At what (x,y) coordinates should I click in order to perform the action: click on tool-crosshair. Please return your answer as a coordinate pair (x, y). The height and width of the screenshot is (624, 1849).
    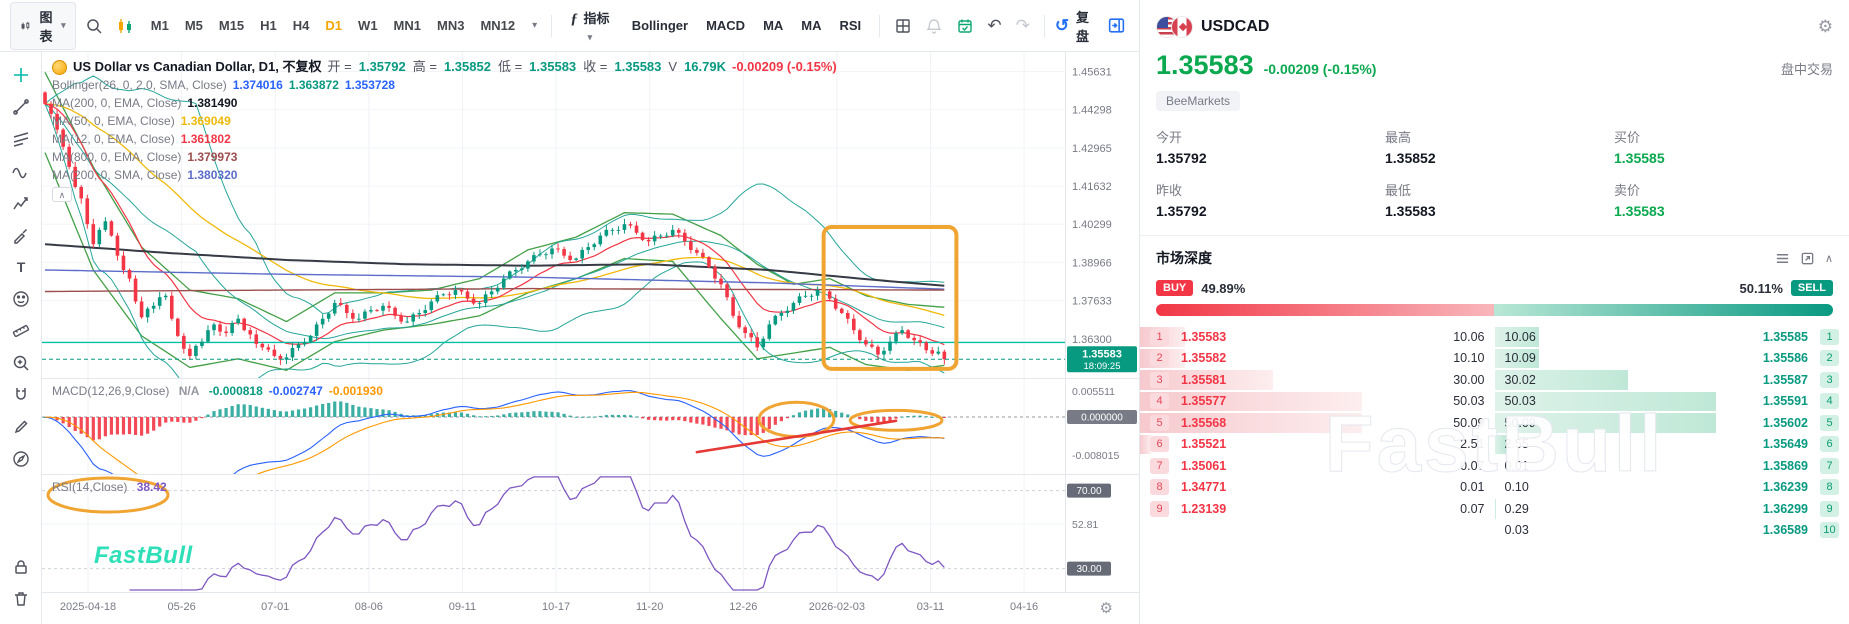
    Looking at the image, I should click on (21, 75).